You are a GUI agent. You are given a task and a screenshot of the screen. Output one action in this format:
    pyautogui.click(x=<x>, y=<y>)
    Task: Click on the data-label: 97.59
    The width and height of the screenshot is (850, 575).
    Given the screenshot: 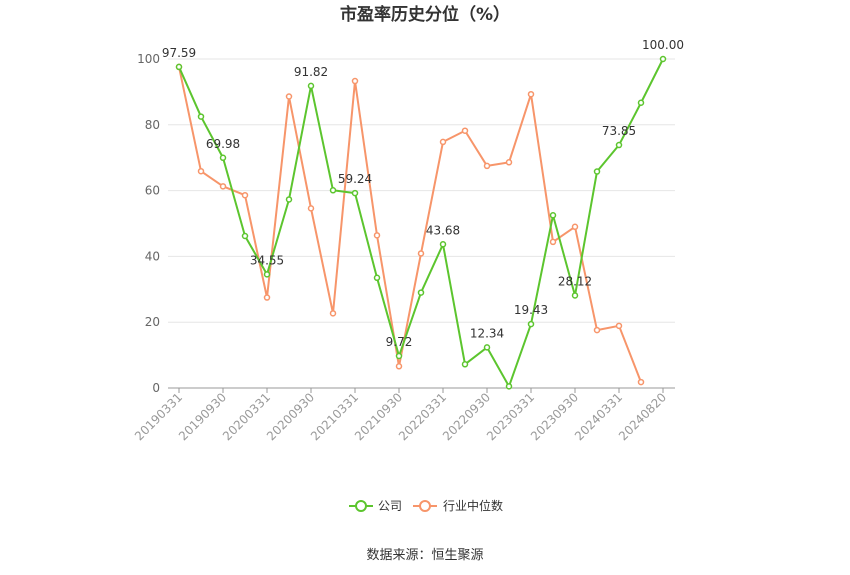 What is the action you would take?
    pyautogui.click(x=179, y=53)
    